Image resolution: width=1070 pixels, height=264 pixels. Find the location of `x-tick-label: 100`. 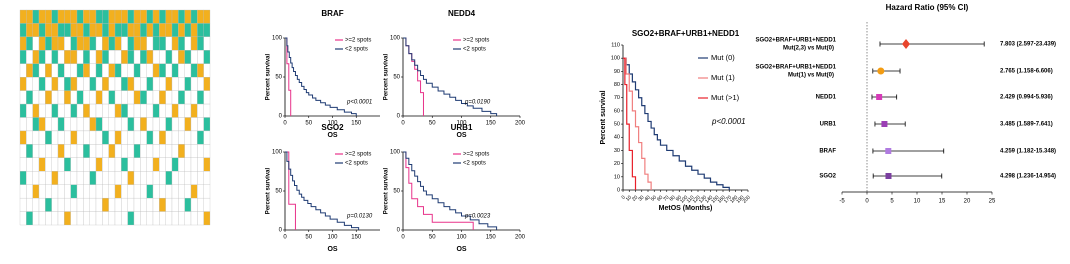

x-tick-label: 100 is located at coordinates (332, 238).